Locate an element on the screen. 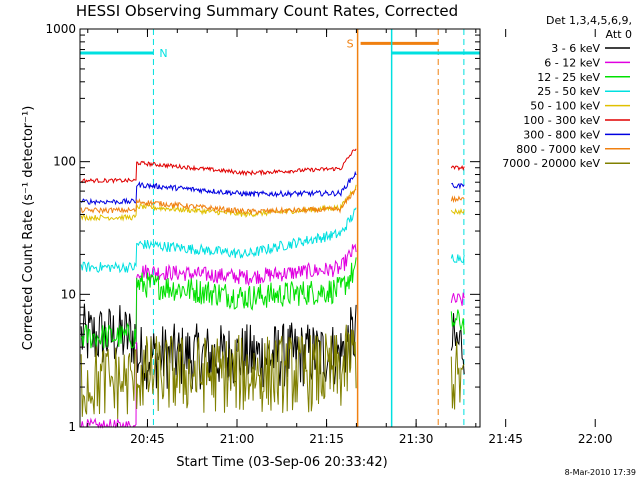  annotation-s: S is located at coordinates (350, 43).